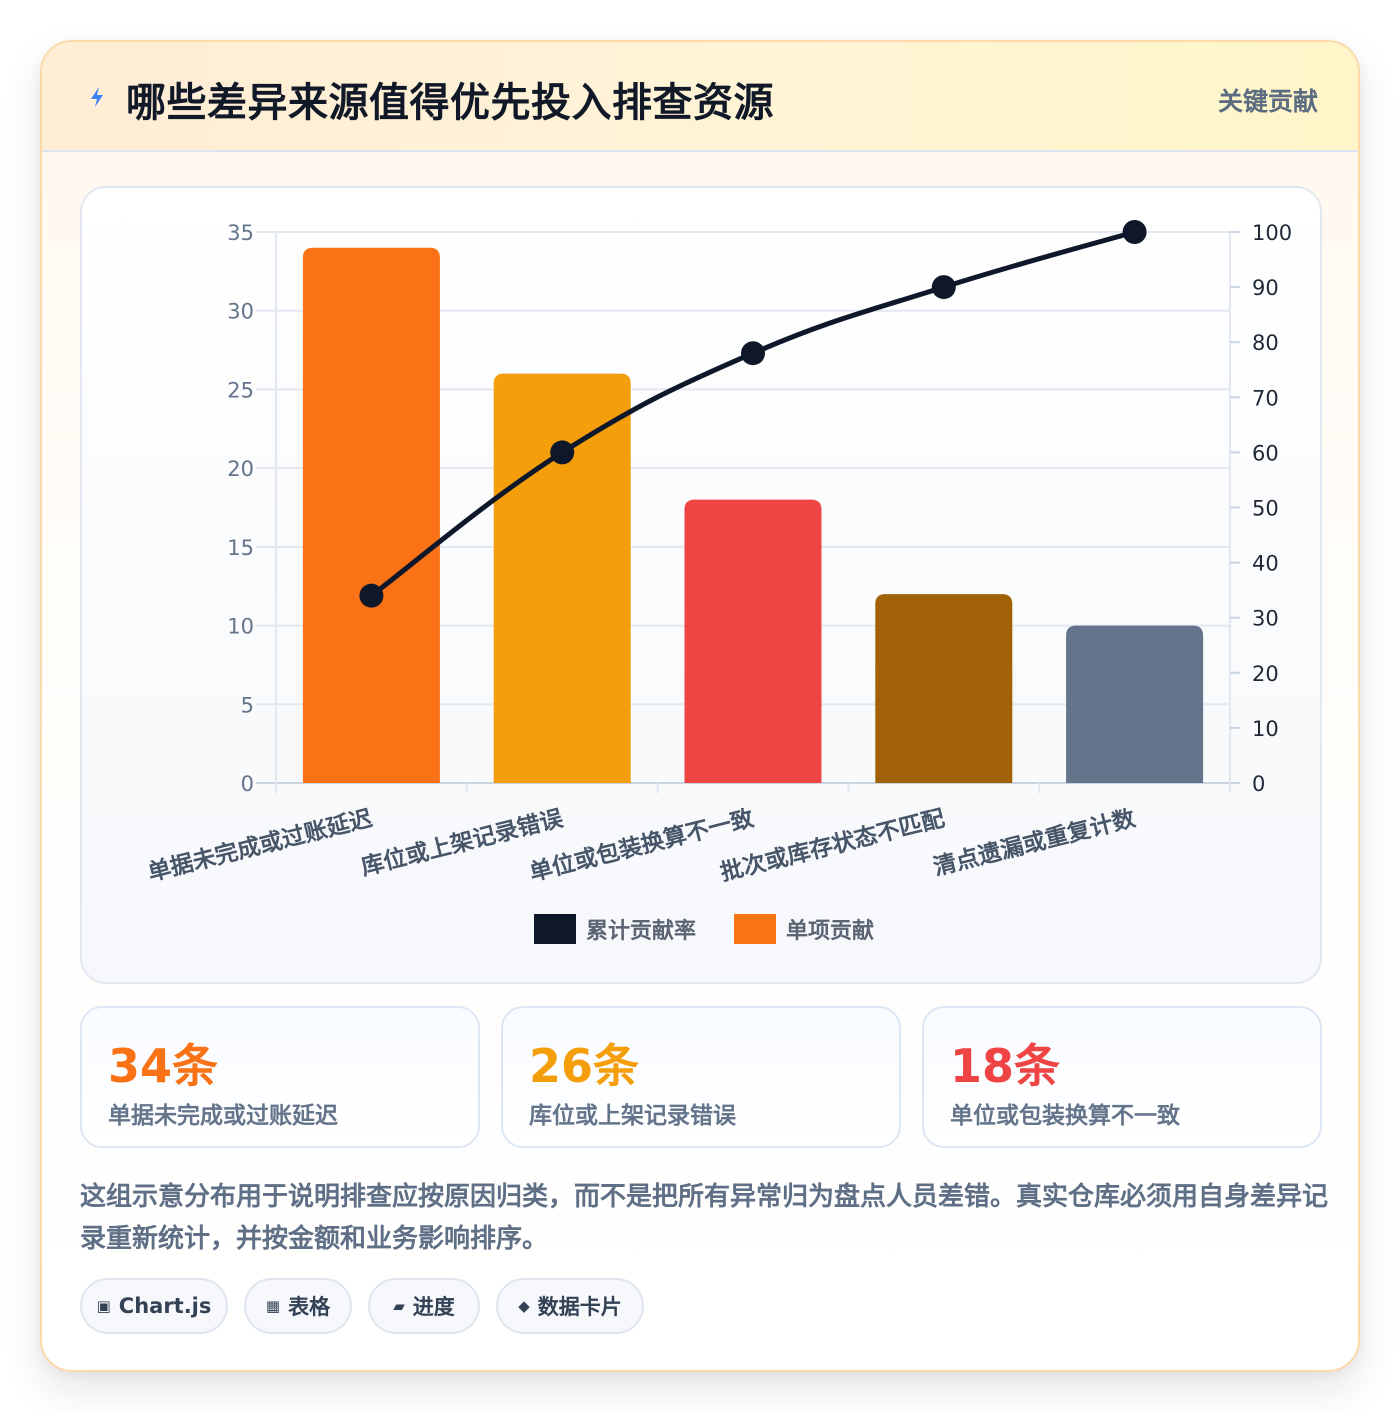  I want to click on y-left-tick-label: 0, so click(247, 784).